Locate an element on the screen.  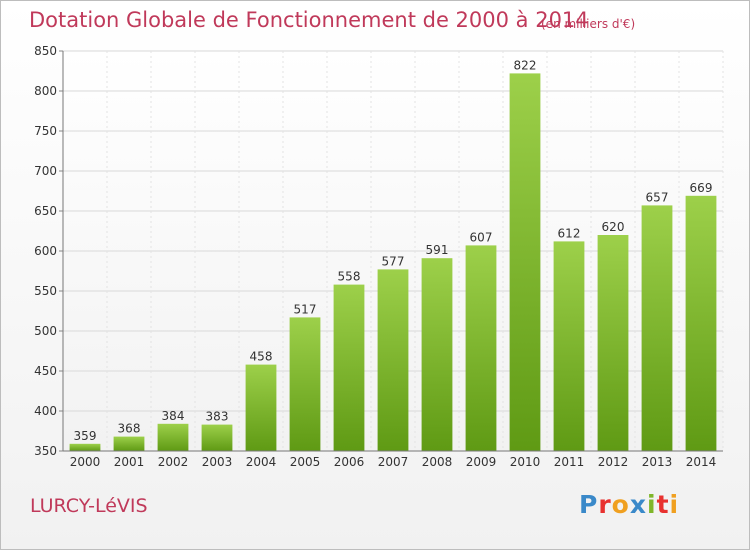
y-tick-label: 600 is located at coordinates (45, 251).